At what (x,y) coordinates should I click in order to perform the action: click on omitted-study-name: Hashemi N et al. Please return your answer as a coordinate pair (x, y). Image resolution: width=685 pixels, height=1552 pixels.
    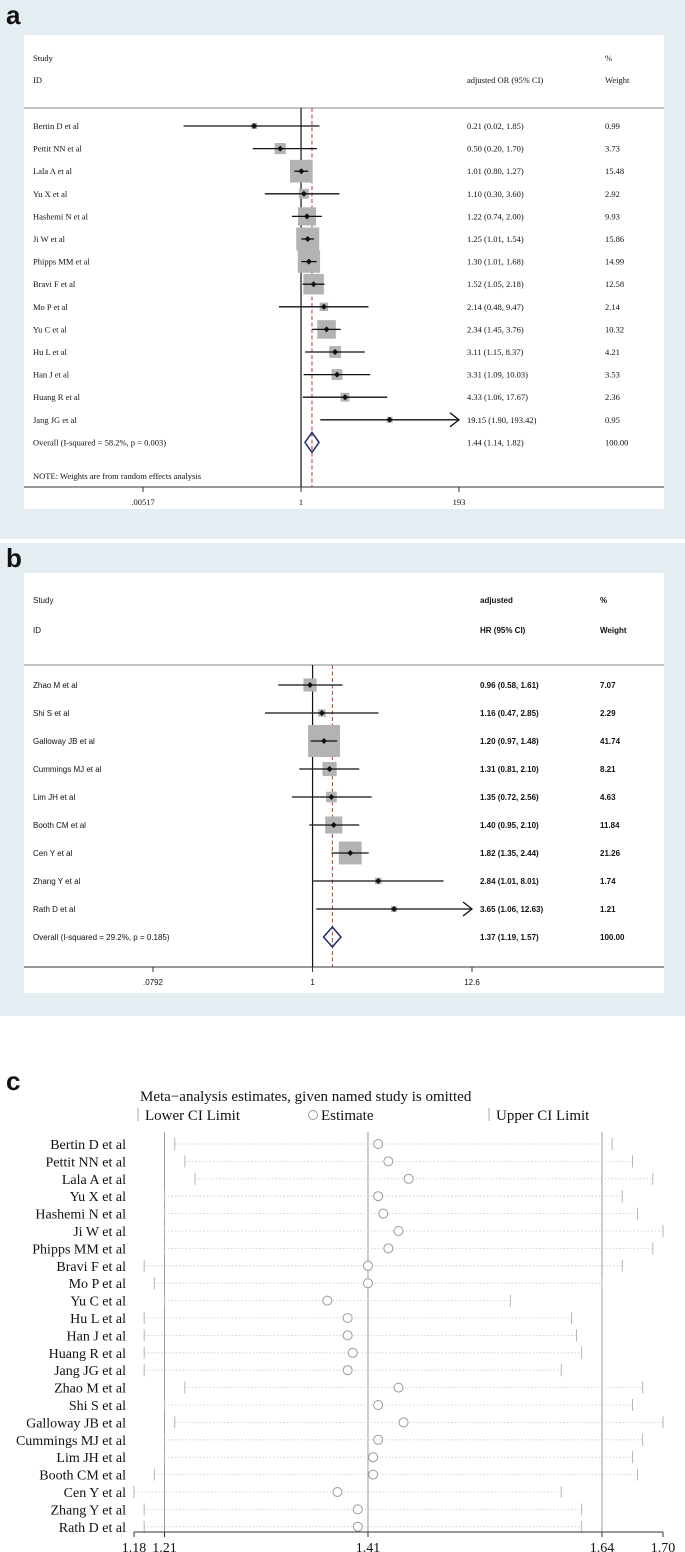
    Looking at the image, I should click on (80, 1215).